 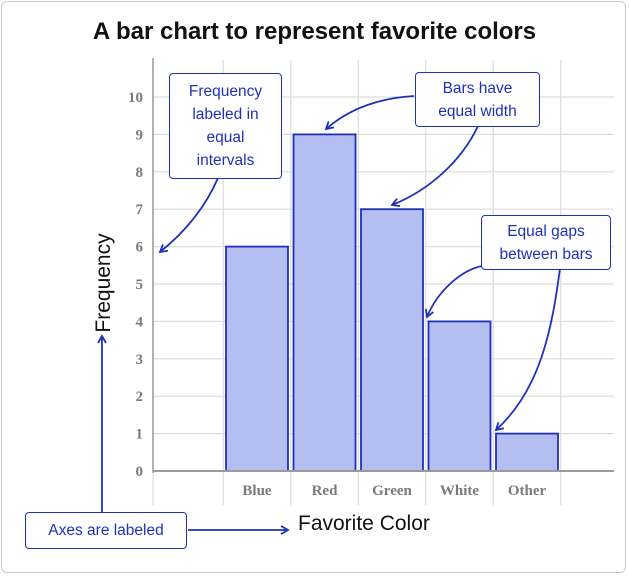 I want to click on y-tick-label: 10, so click(x=135, y=98).